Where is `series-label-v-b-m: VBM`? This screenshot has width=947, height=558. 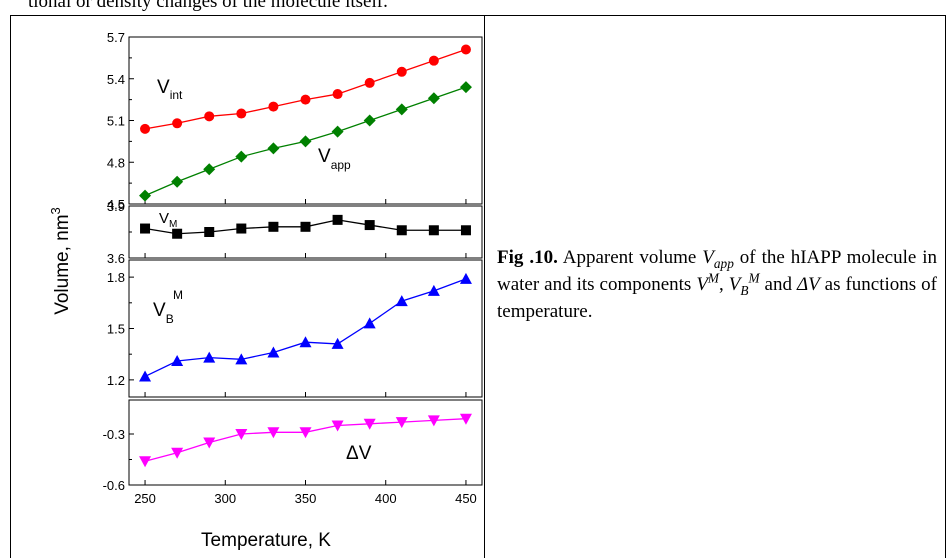 series-label-v-b-m: VBM is located at coordinates (168, 307).